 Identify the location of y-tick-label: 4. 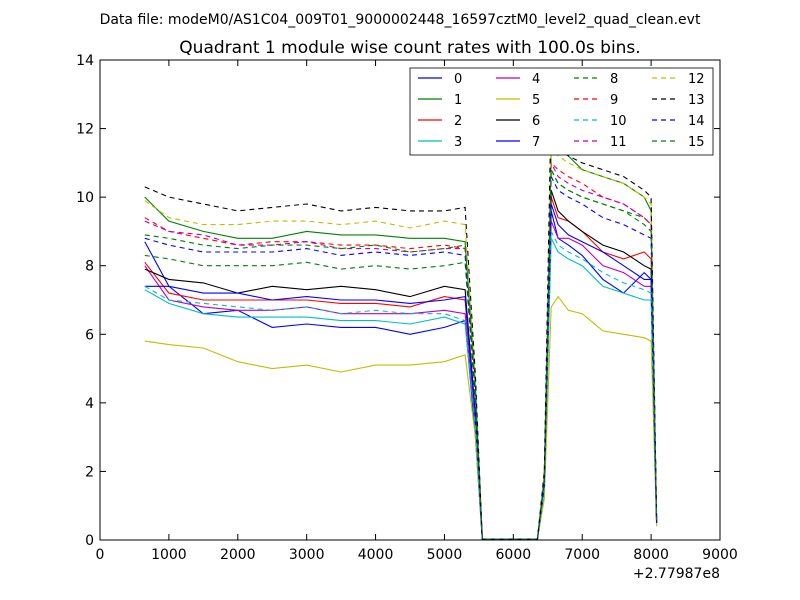
(89, 404).